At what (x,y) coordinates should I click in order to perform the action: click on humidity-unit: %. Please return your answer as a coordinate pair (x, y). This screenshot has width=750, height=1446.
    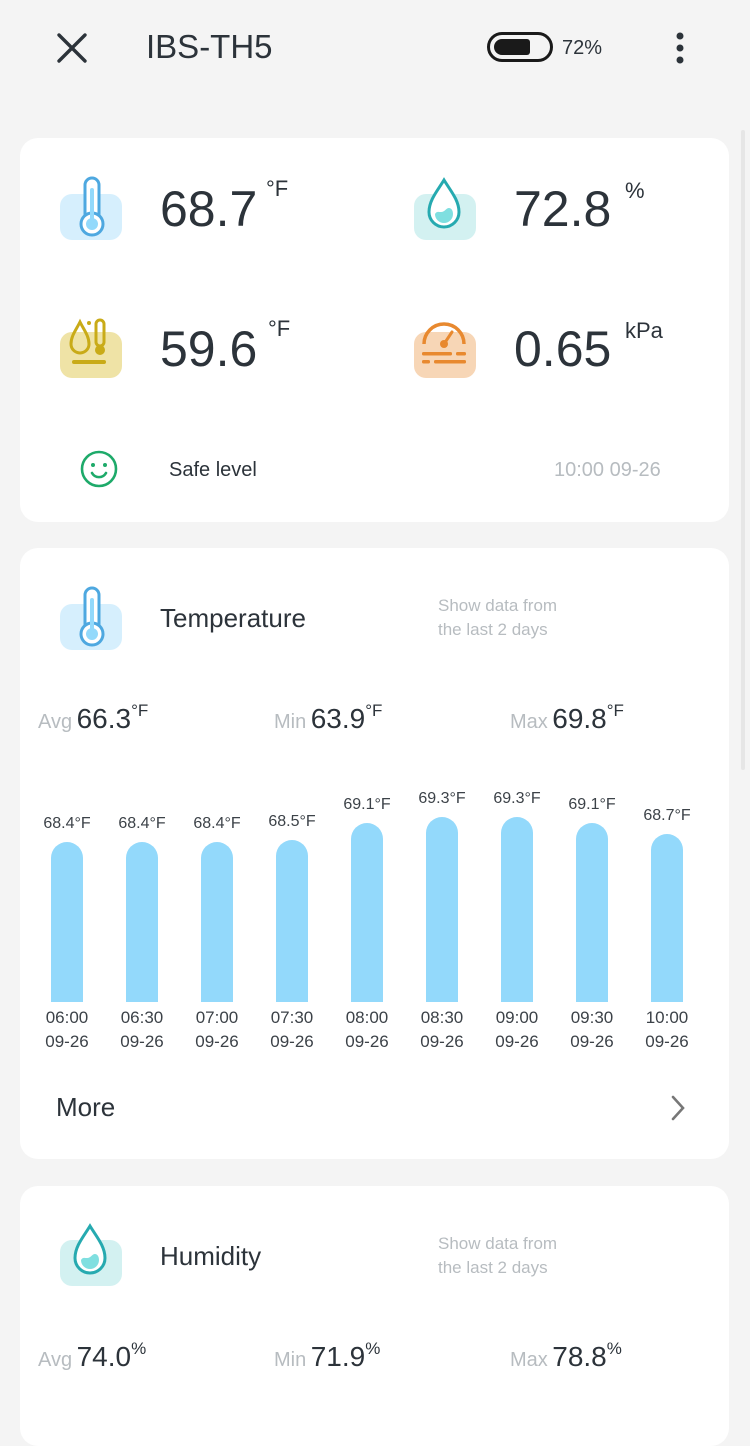
    Looking at the image, I should click on (635, 190).